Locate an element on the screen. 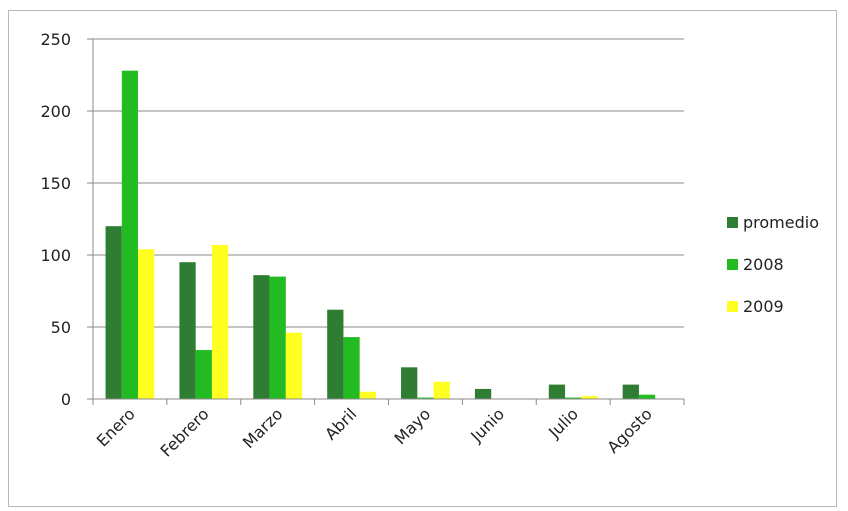 The image size is (848, 511). x-tick-label: Enero is located at coordinates (116, 427).